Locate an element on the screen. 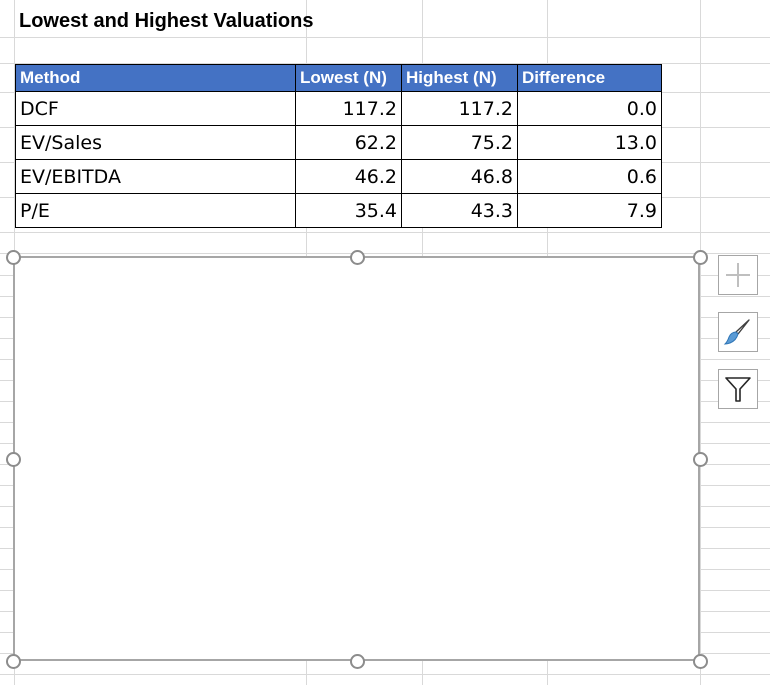 This screenshot has width=770, height=685. cell-highest: 43.3 is located at coordinates (459, 210).